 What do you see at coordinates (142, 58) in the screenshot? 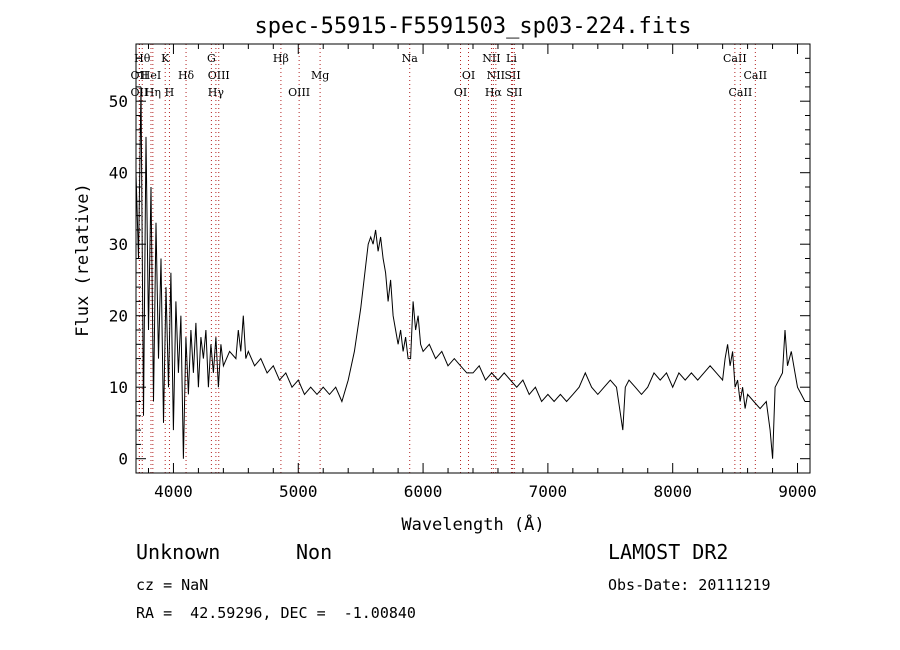
I see `line-marker-label: Hθ` at bounding box center [142, 58].